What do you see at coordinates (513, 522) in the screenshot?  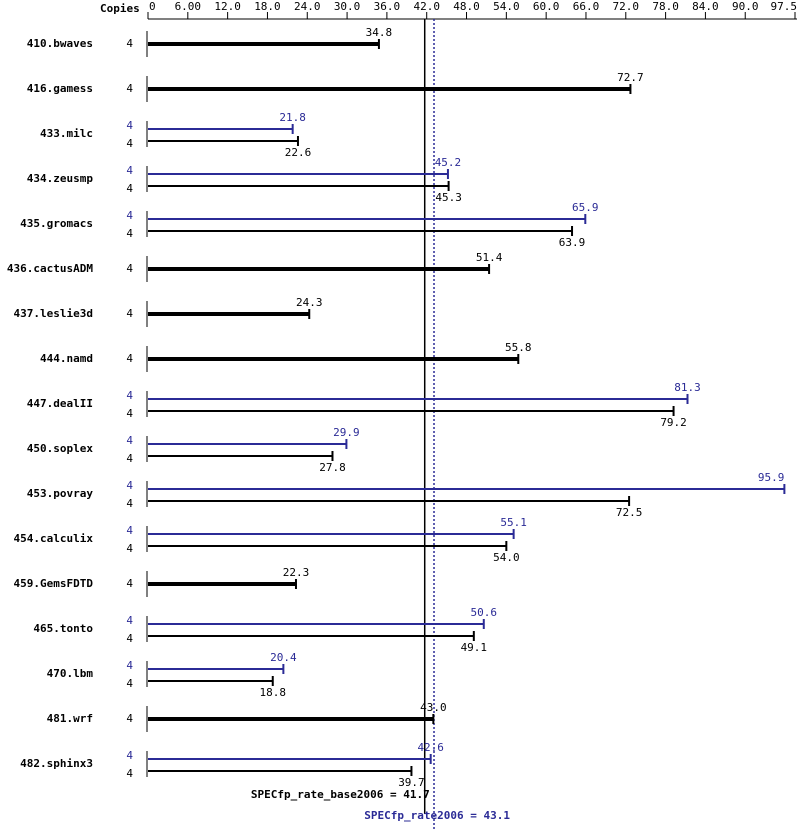 I see `value-label: 55.1` at bounding box center [513, 522].